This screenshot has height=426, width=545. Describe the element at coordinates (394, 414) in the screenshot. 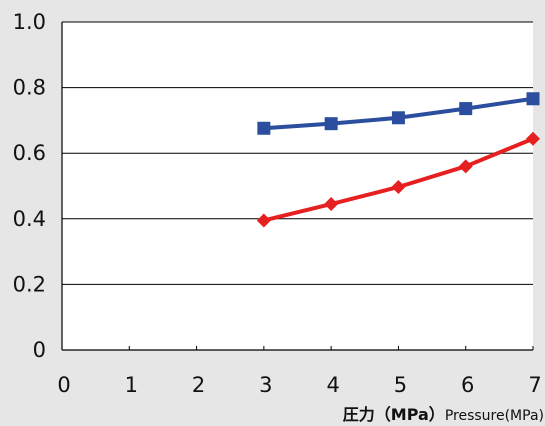

I see `x-axis-label-main: 圧力（MPa）` at that location.